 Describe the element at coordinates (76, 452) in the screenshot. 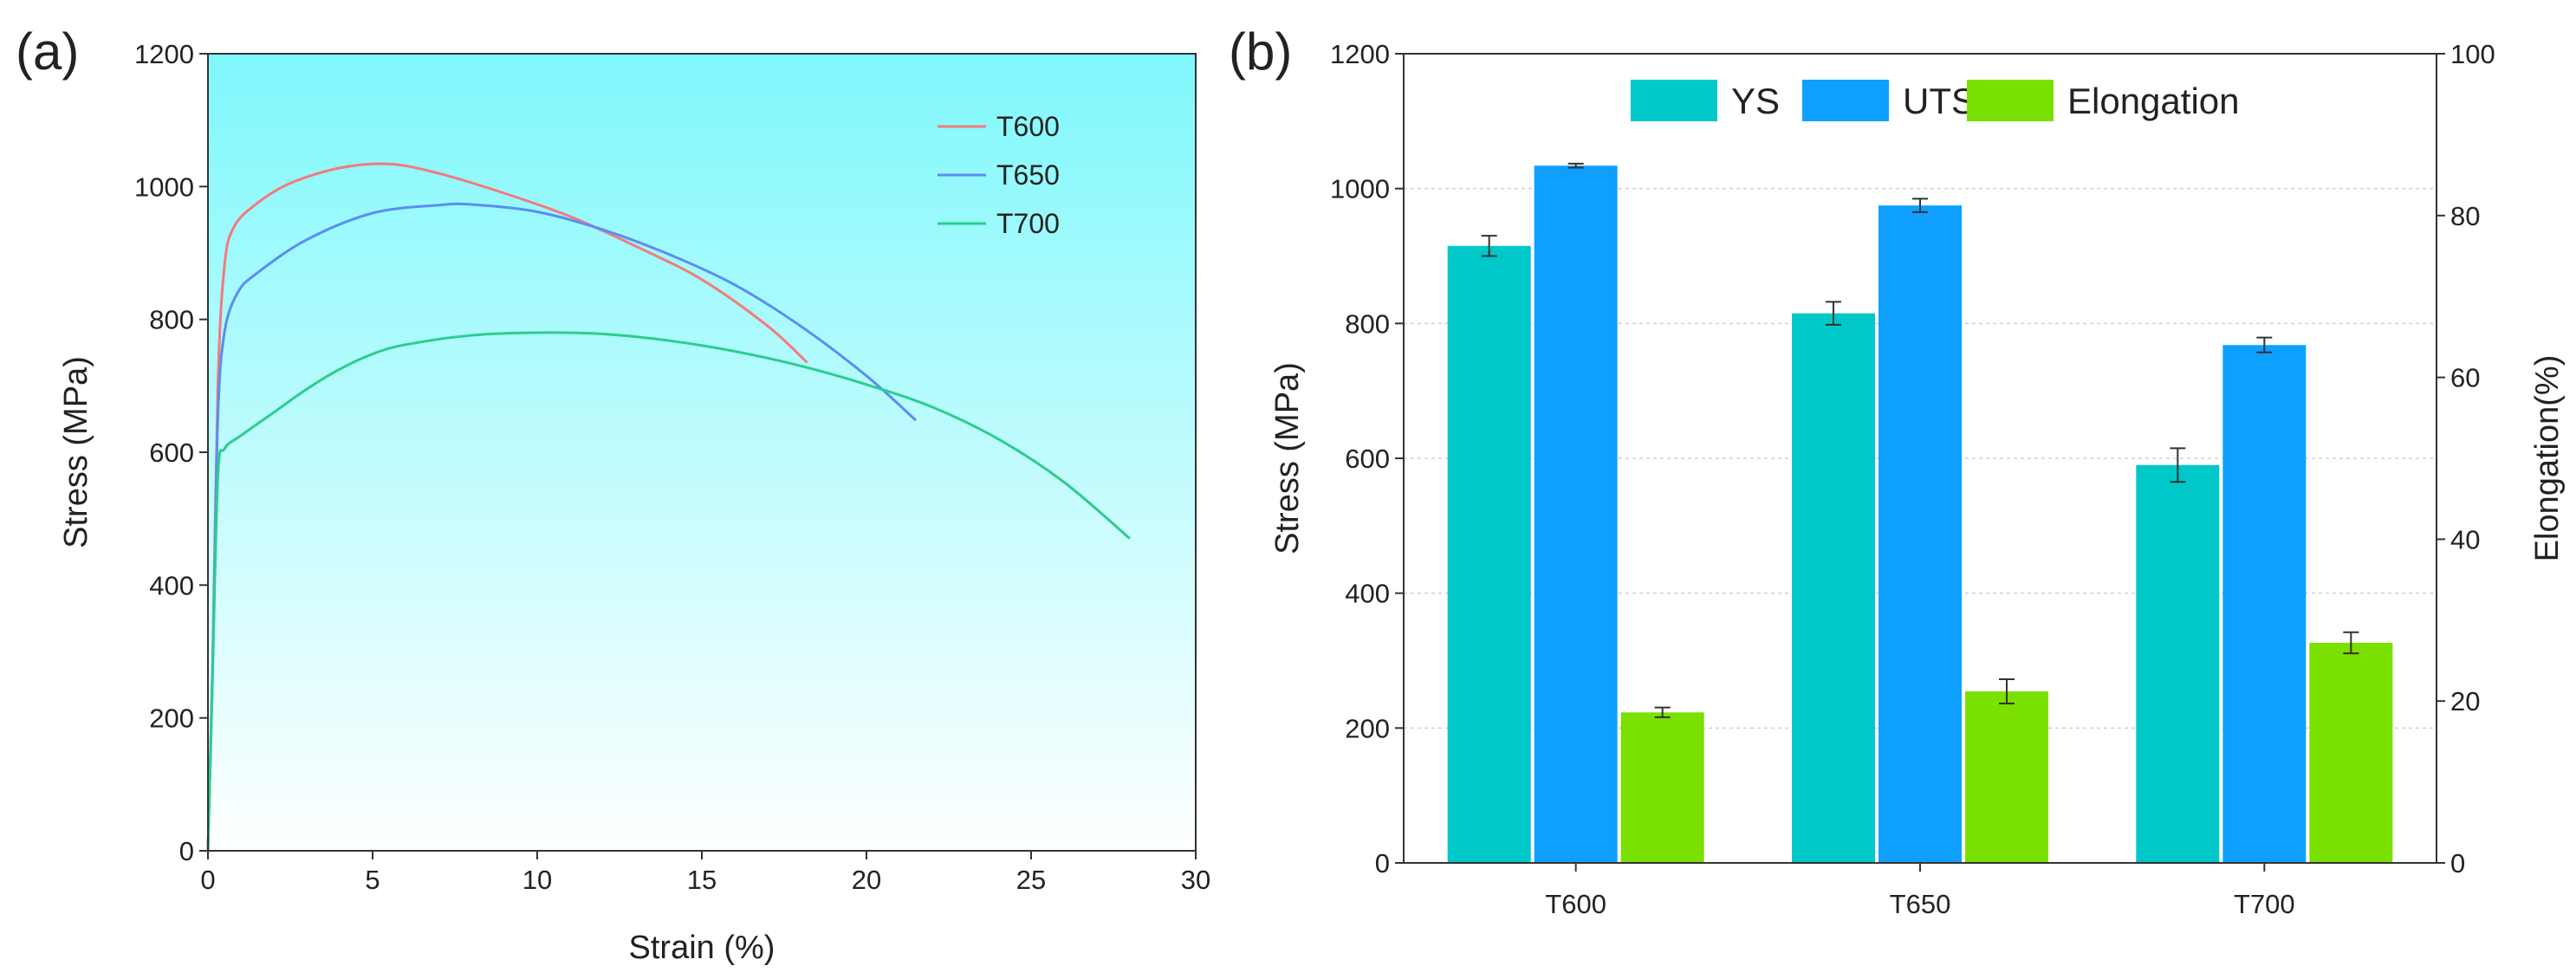

I see `panel-a-y-axis-title: Stress (MPa)` at that location.